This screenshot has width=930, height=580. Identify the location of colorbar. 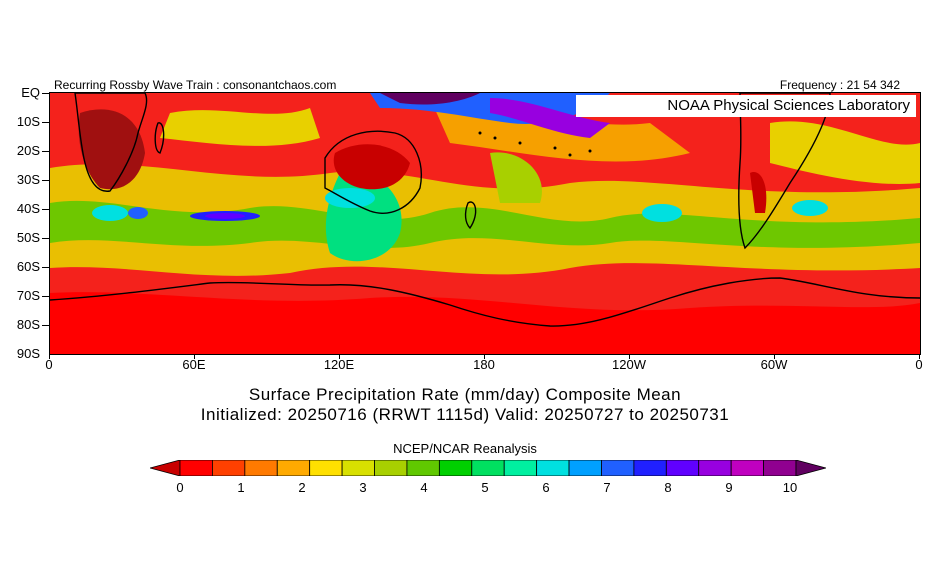
(488, 468).